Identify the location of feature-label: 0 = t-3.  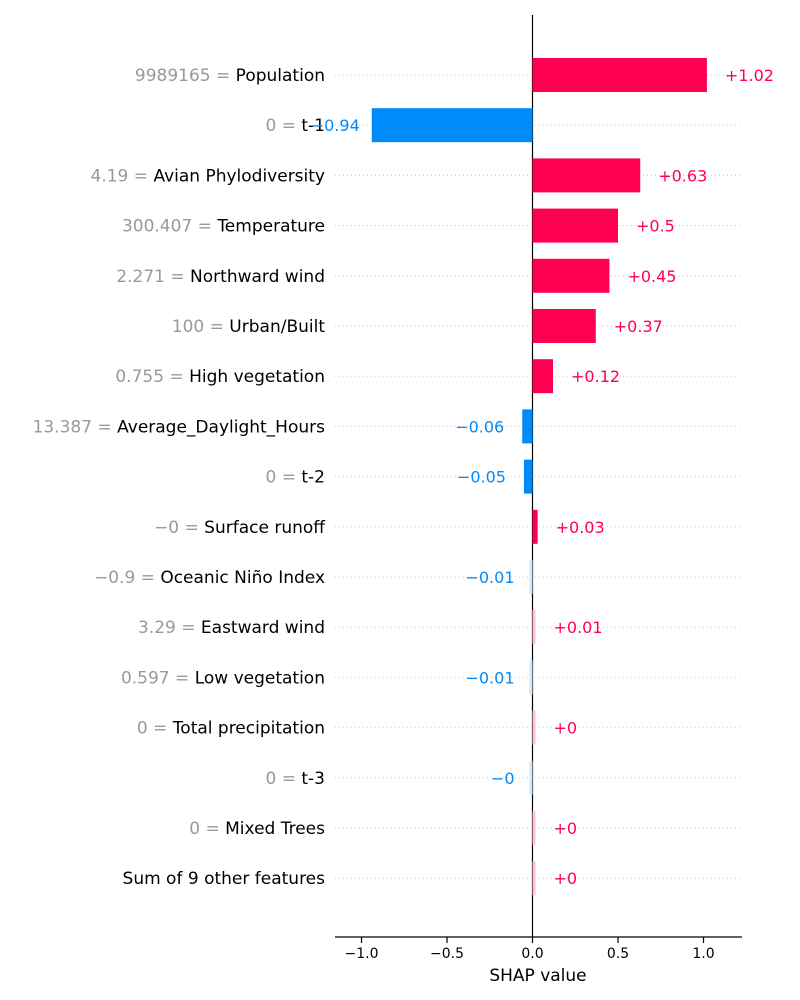
(295, 779).